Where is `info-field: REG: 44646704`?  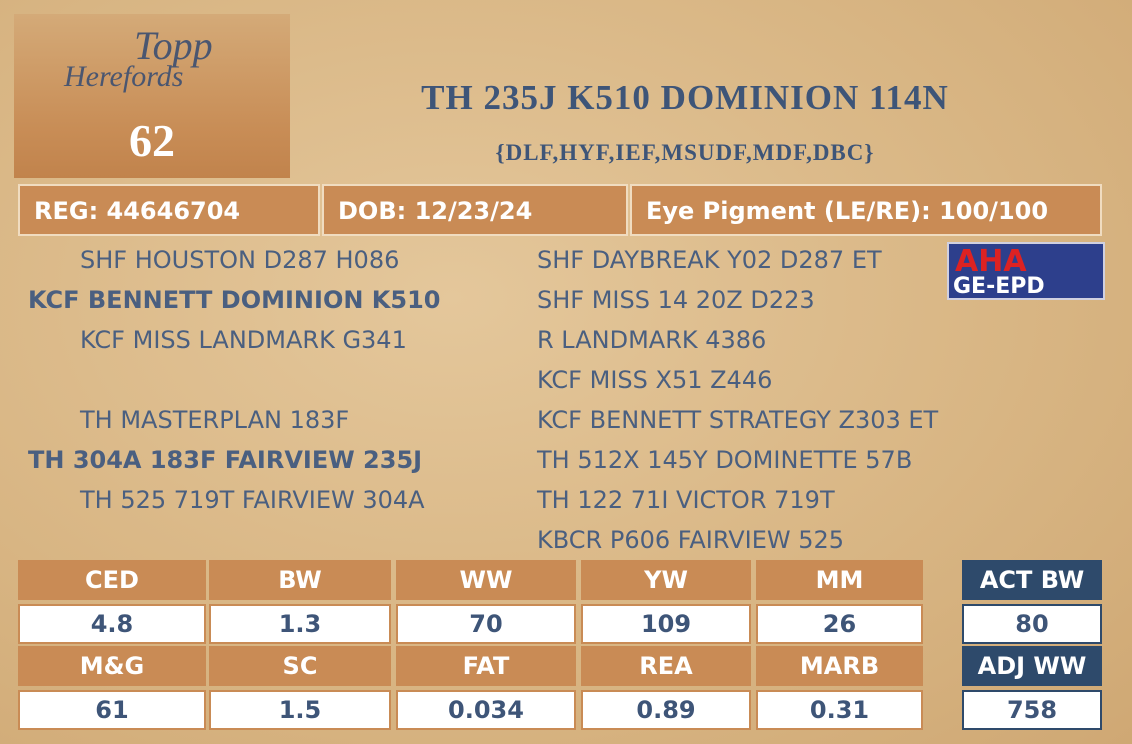 info-field: REG: 44646704 is located at coordinates (169, 210).